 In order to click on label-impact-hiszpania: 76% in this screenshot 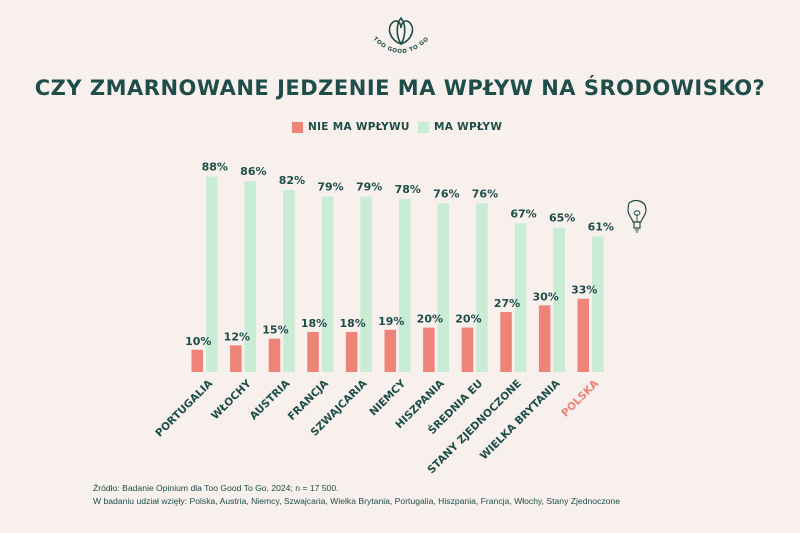, I will do `click(446, 193)`.